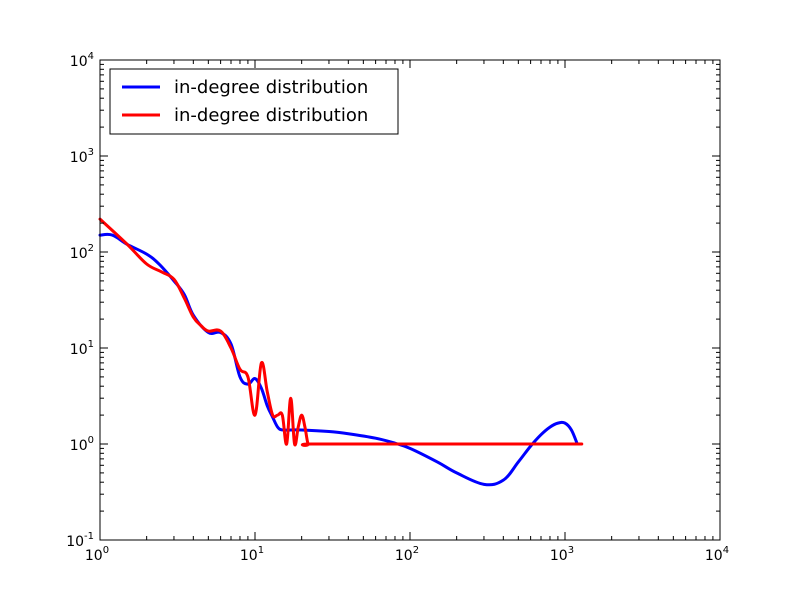  Describe the element at coordinates (717, 554) in the screenshot. I see `x-tick-label: 10⁴` at that location.